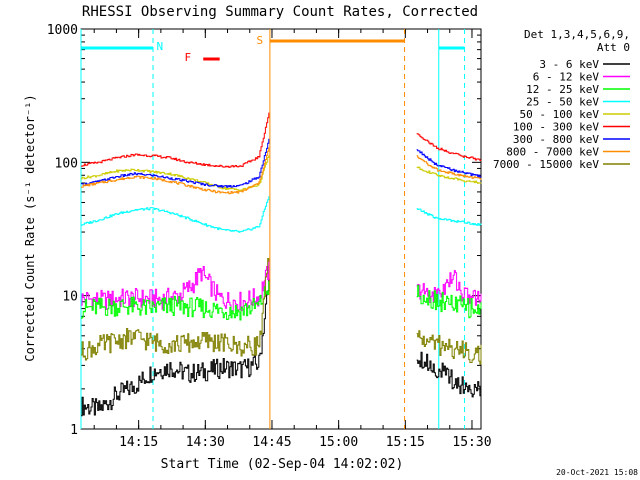 The image size is (640, 480). What do you see at coordinates (74, 430) in the screenshot?
I see `y-tick-label: 1` at bounding box center [74, 430].